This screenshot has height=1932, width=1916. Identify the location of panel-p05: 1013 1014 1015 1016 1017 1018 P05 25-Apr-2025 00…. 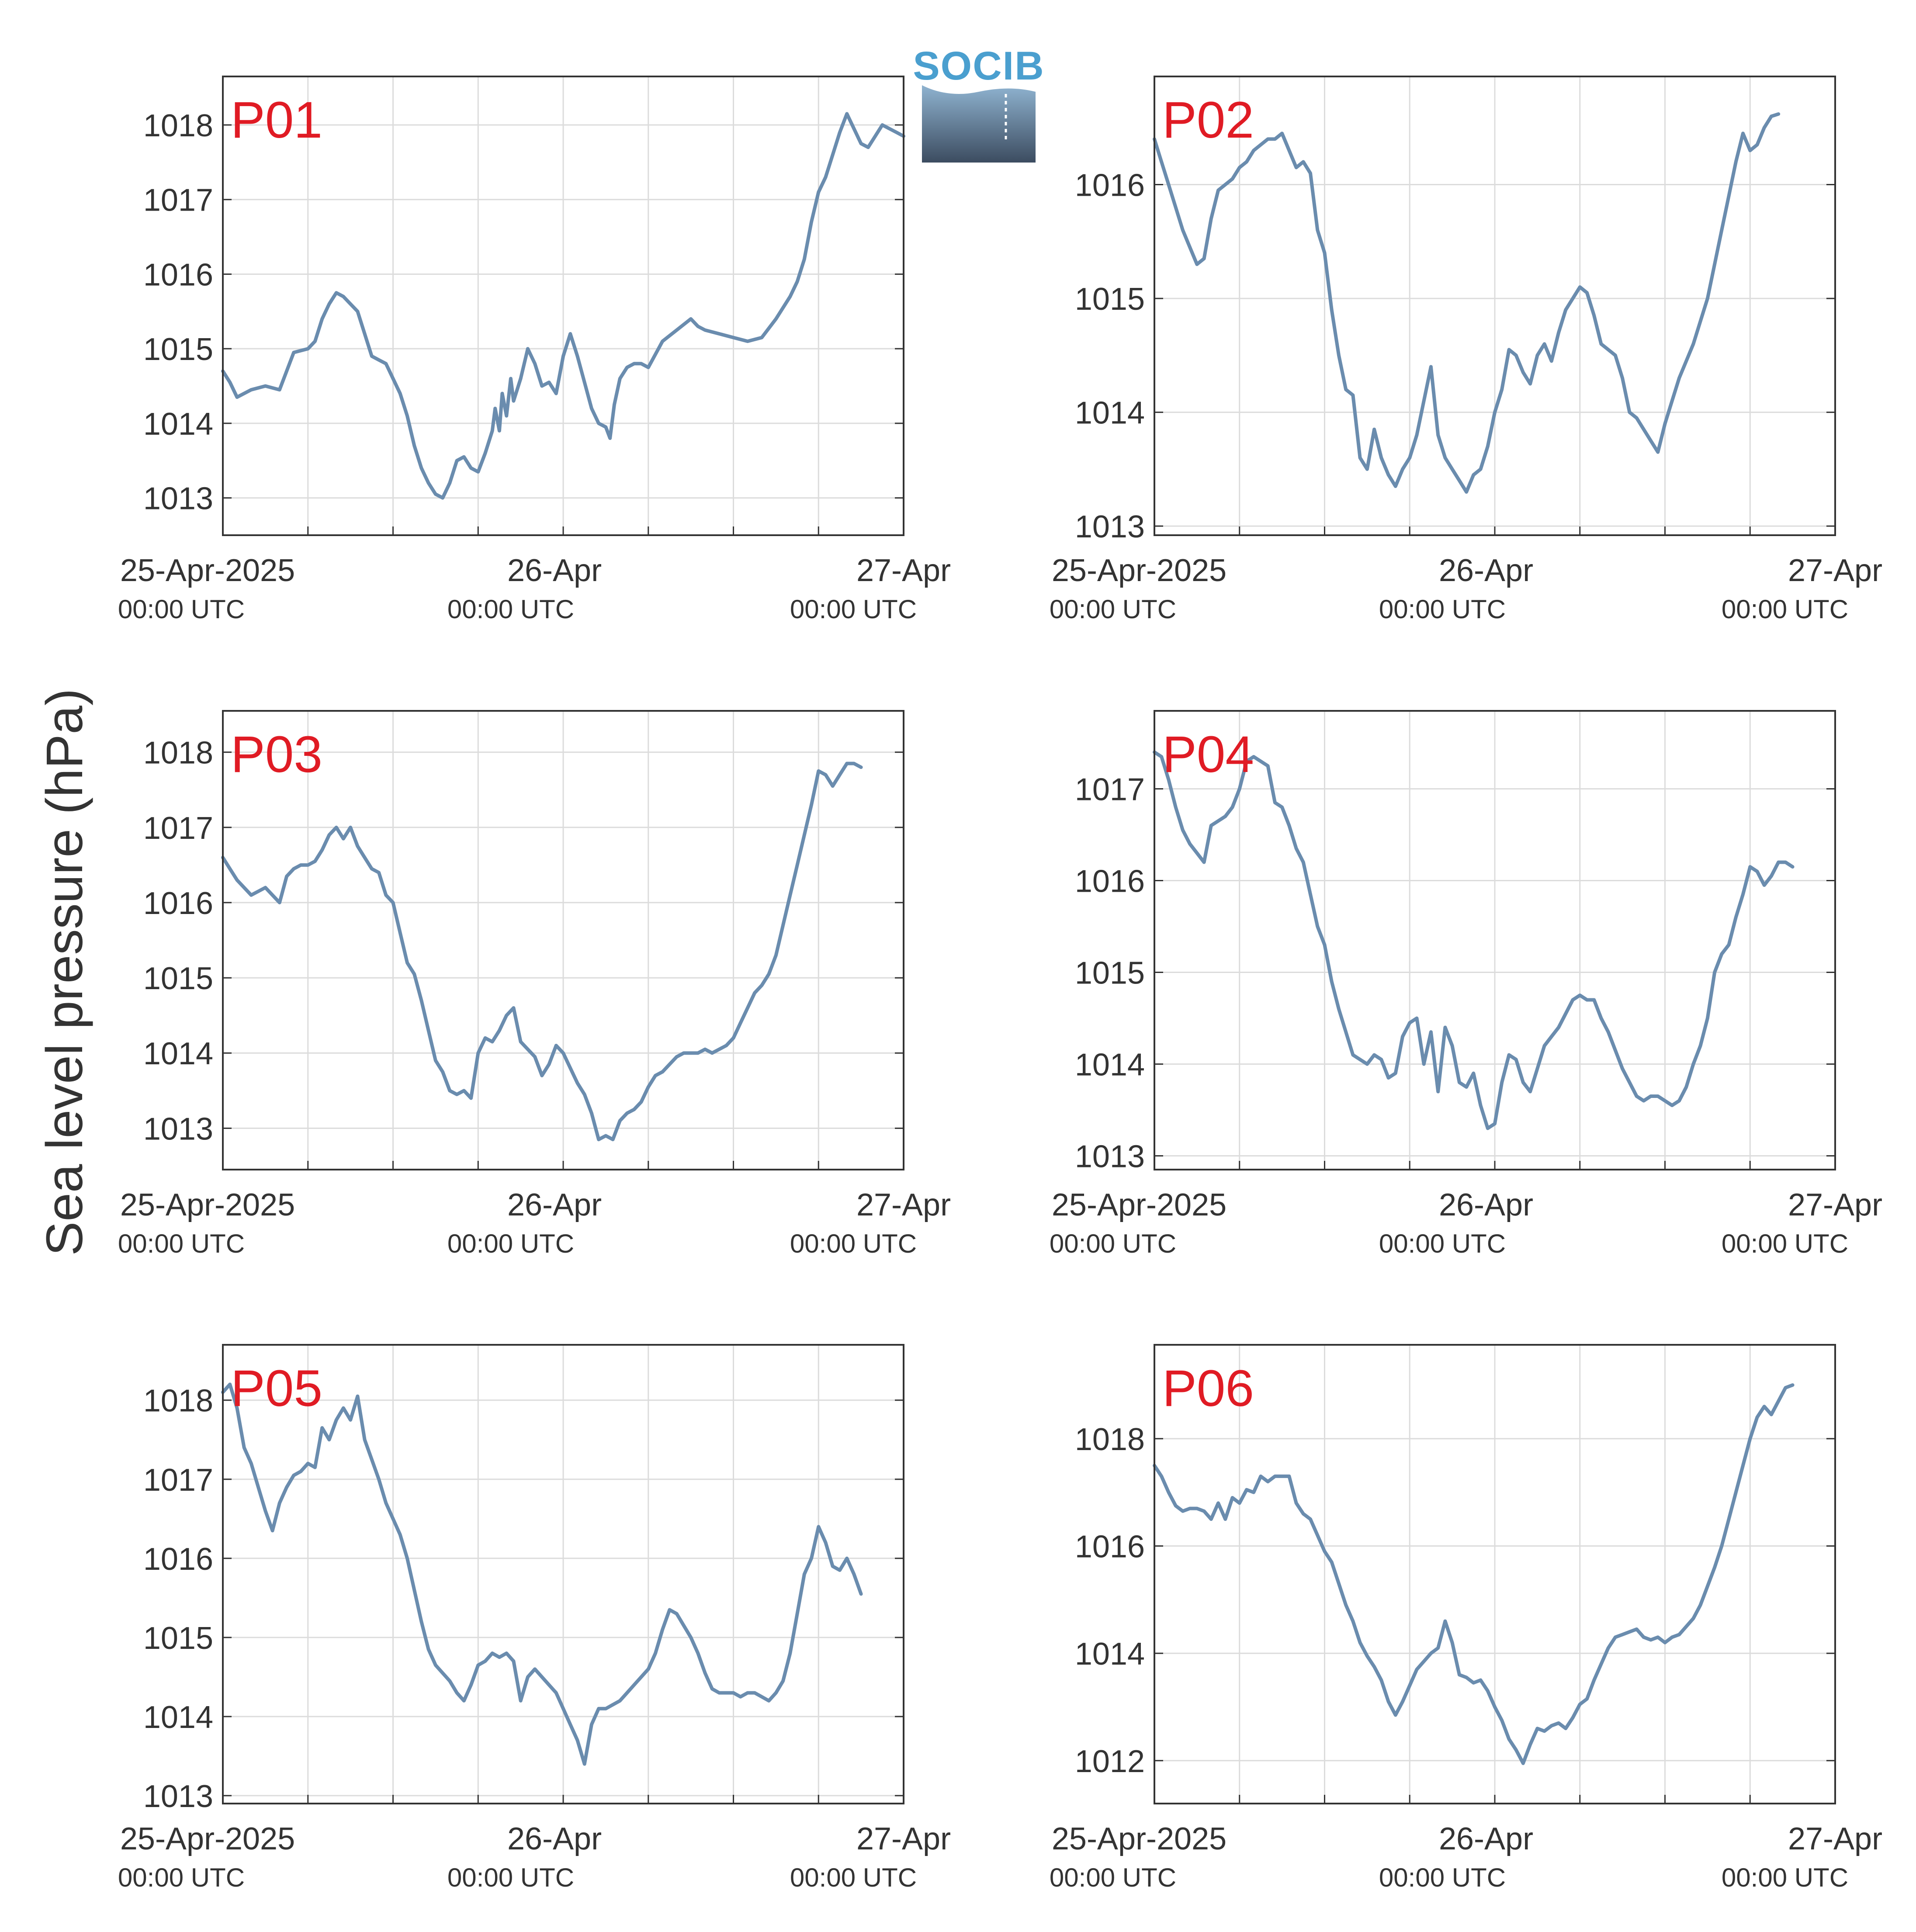
(534, 1618).